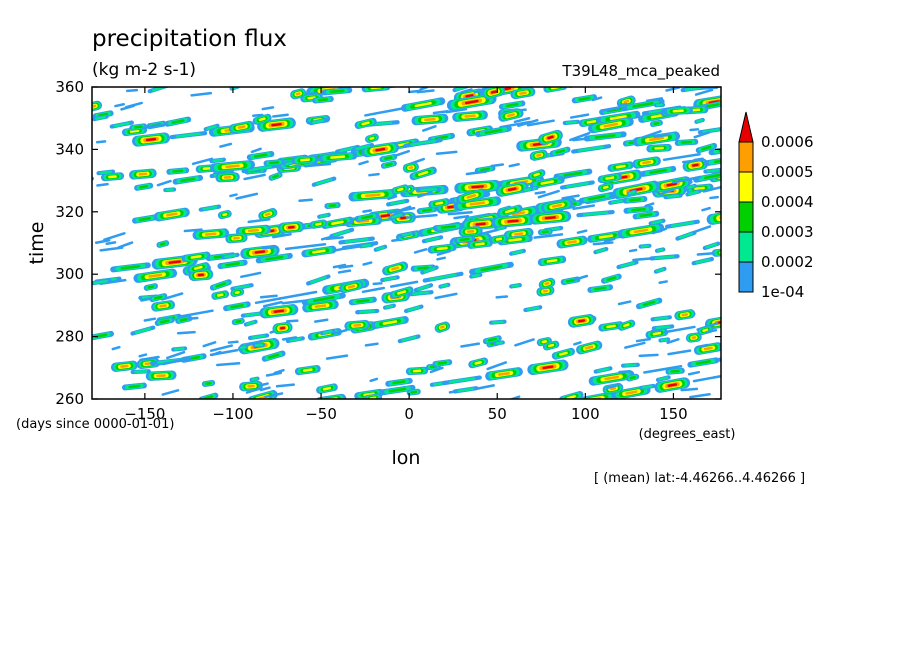 The image size is (904, 654). What do you see at coordinates (144, 414) in the screenshot?
I see `x-tick-label: −150` at bounding box center [144, 414].